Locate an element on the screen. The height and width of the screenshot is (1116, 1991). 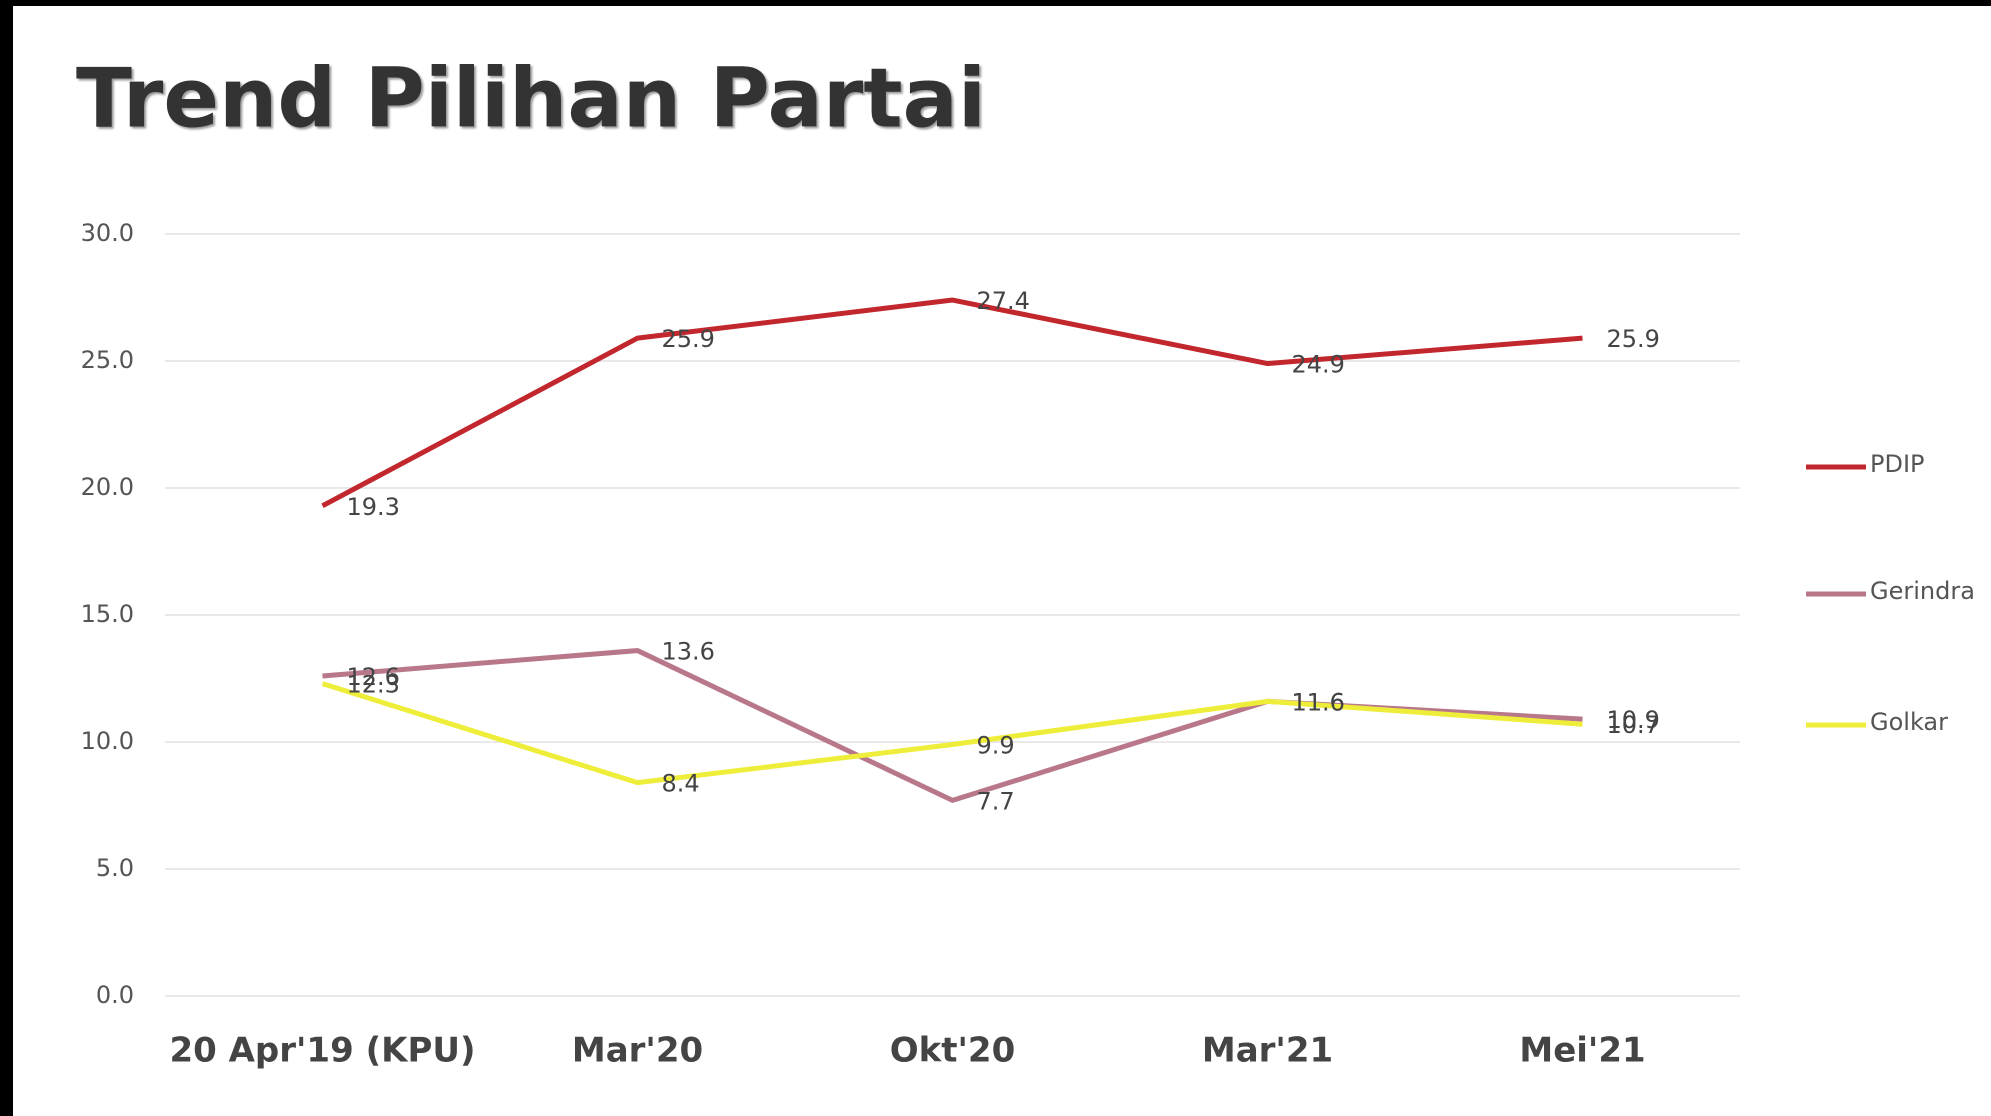
y-tick-label: 25.0 is located at coordinates (107, 360).